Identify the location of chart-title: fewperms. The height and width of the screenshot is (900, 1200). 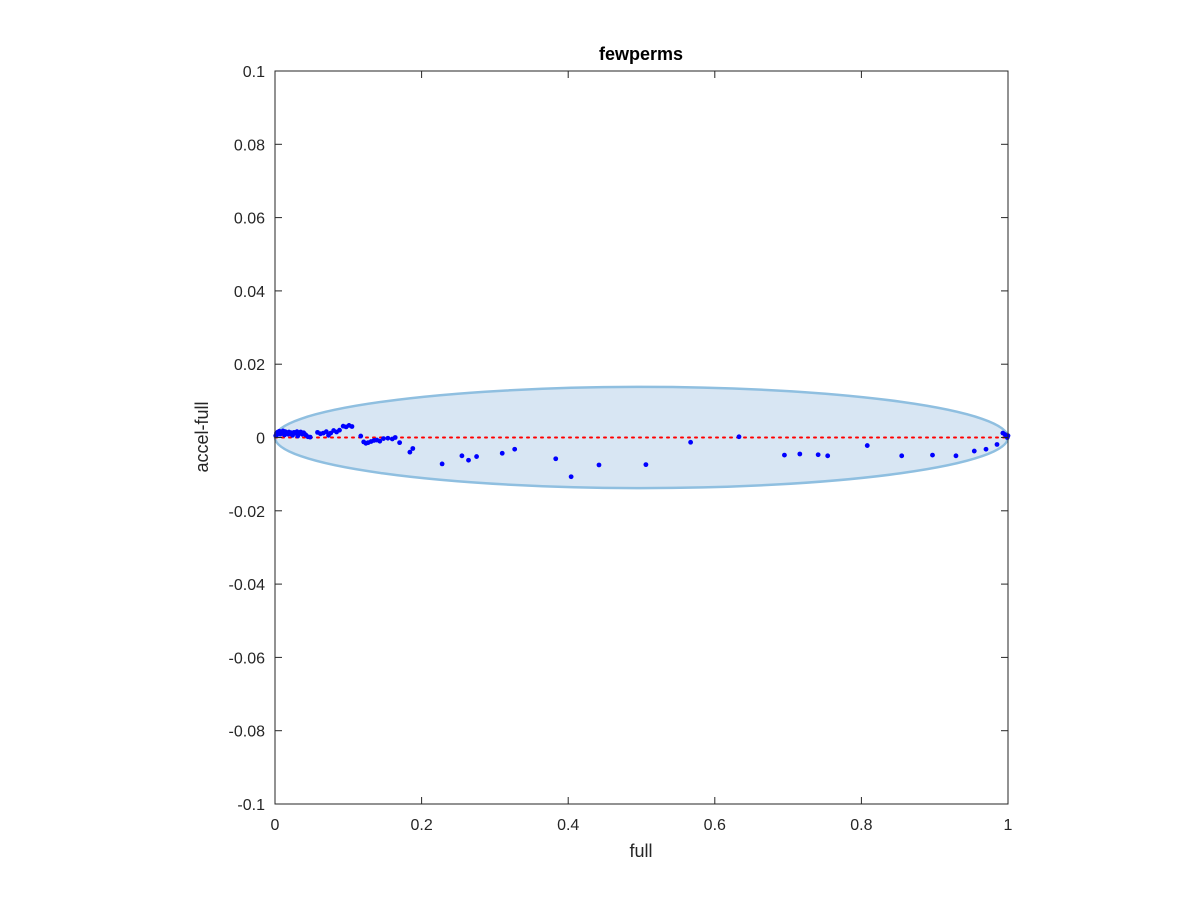
(641, 54).